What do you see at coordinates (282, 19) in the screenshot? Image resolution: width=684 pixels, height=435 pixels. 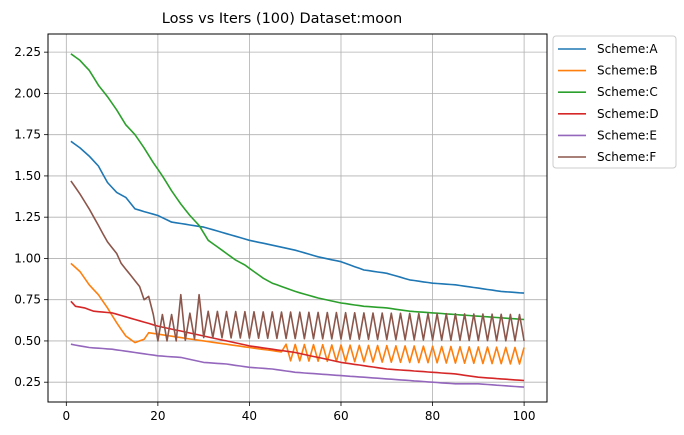 I see `chart-title: Loss vs Iters (100) Dataset:moon` at bounding box center [282, 19].